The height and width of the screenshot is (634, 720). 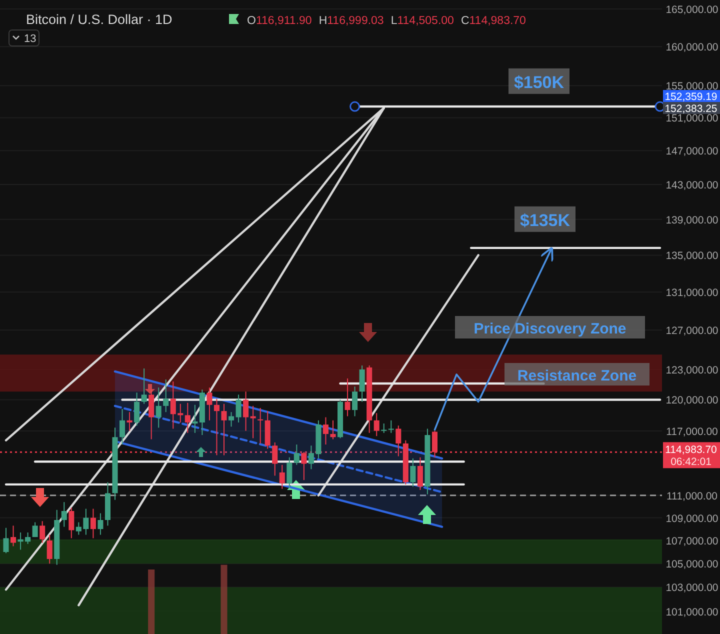 I want to click on y-tick-label: 109,000.00, so click(x=692, y=518).